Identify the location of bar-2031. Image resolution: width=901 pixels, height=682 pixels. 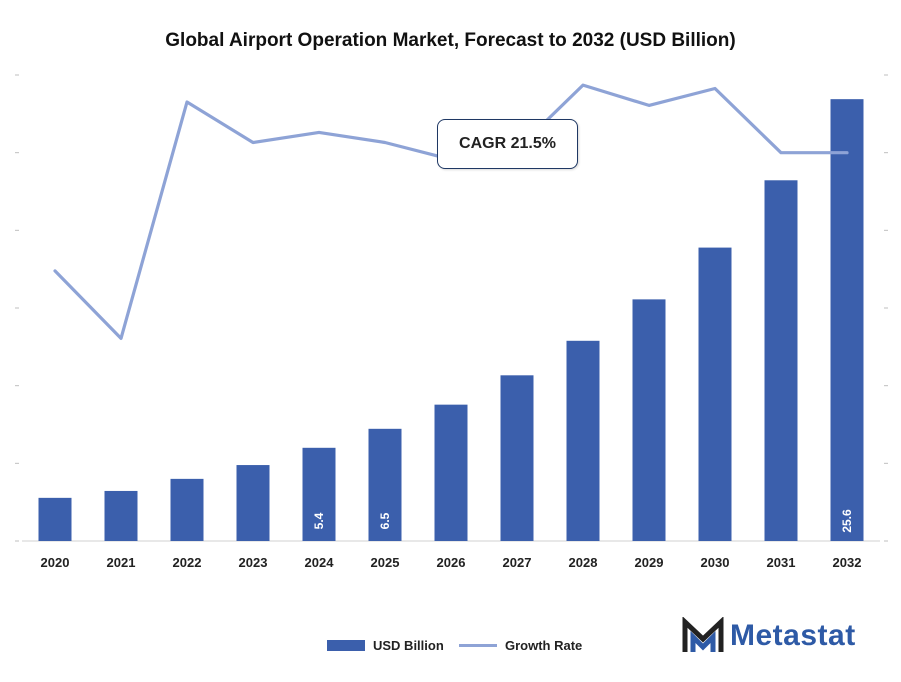
(781, 360).